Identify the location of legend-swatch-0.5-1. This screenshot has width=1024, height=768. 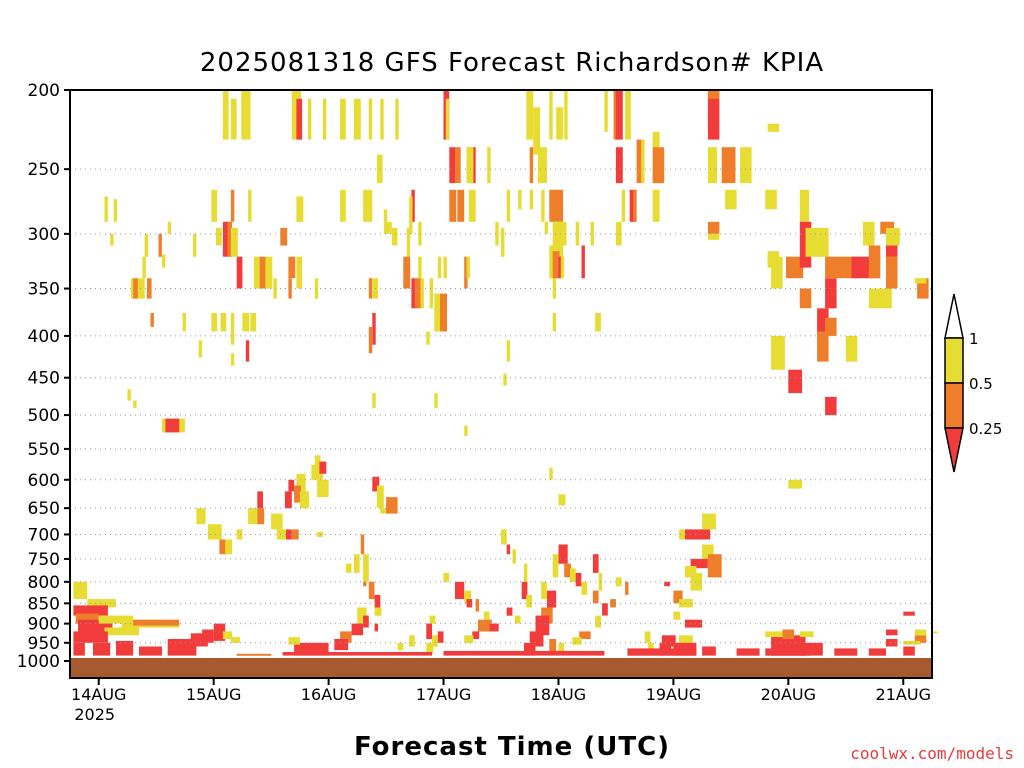
(954, 360).